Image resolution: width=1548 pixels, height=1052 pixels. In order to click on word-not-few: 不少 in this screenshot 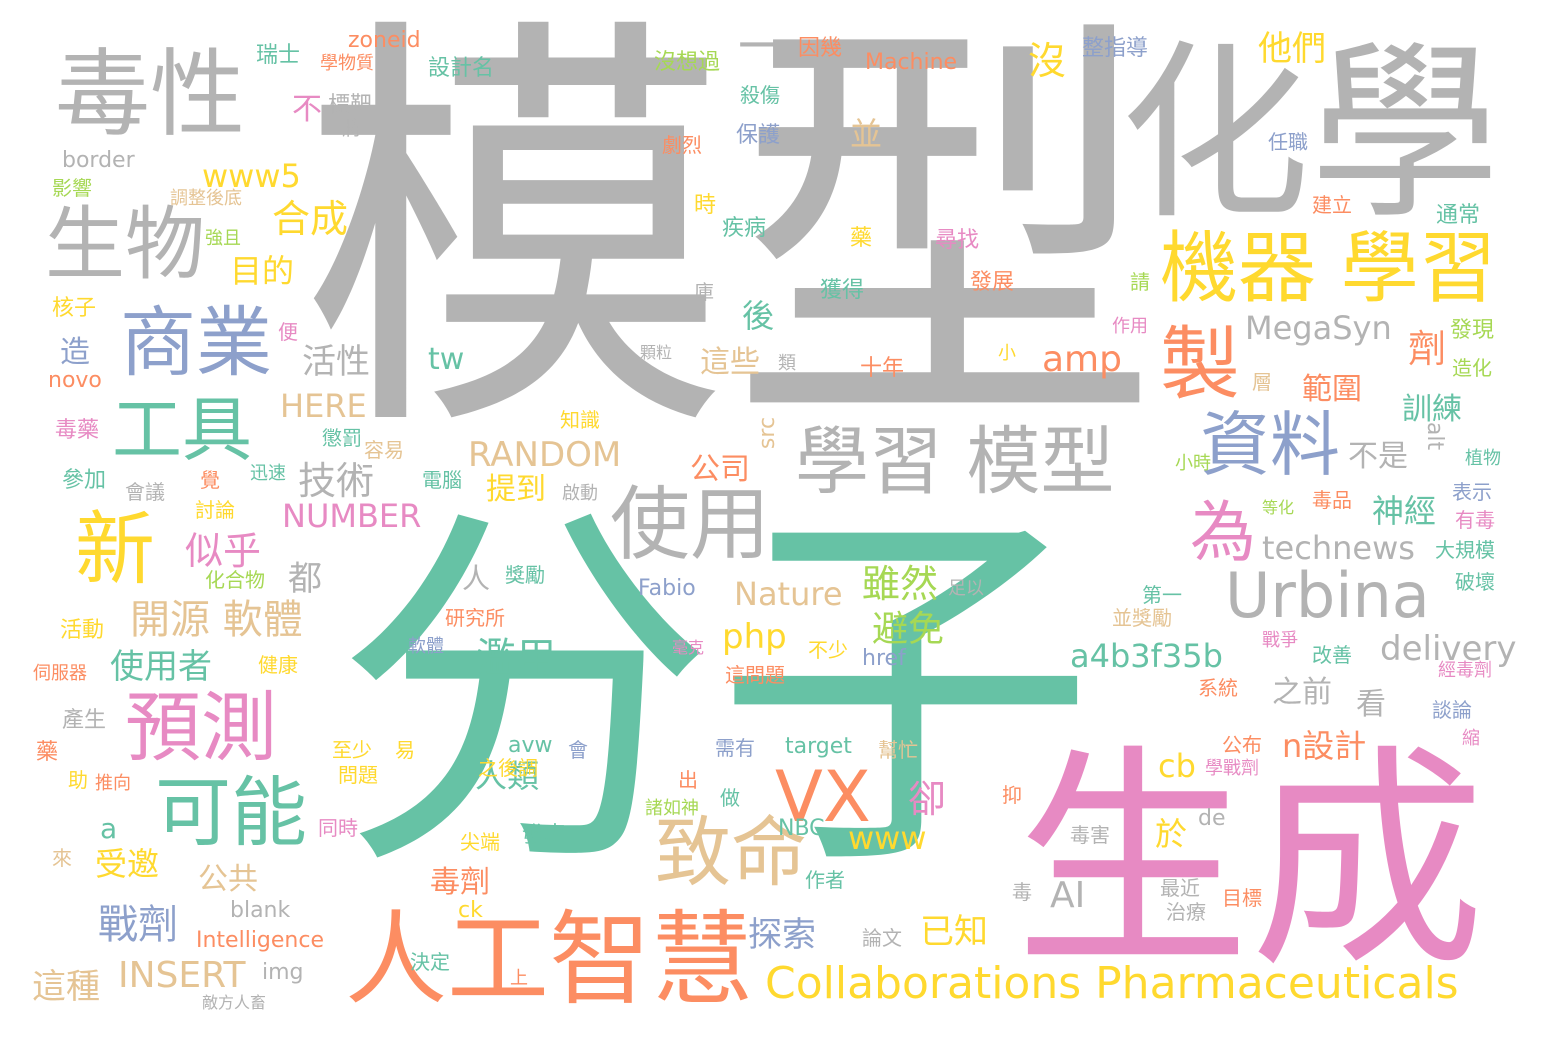, I will do `click(828, 650)`.